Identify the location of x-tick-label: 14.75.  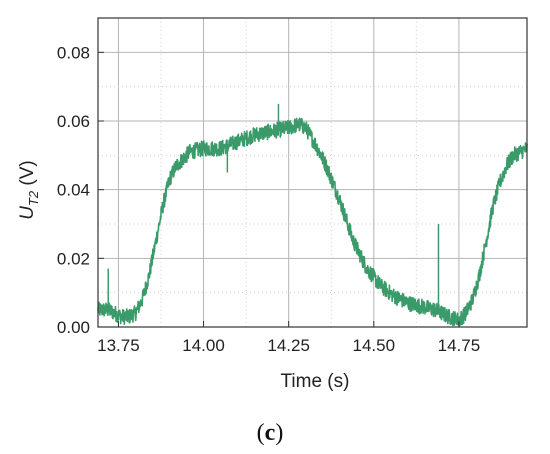
(459, 345).